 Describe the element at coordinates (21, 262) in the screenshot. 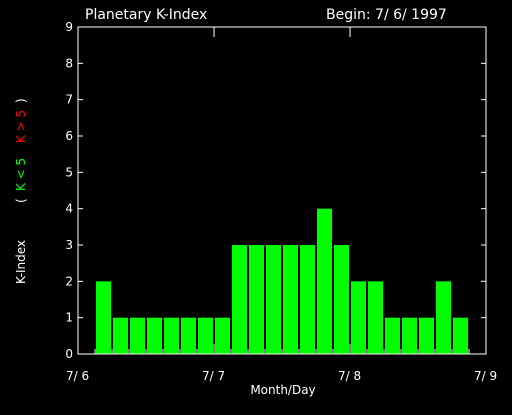

I see `y-axis-label-prefix: K-Index` at that location.